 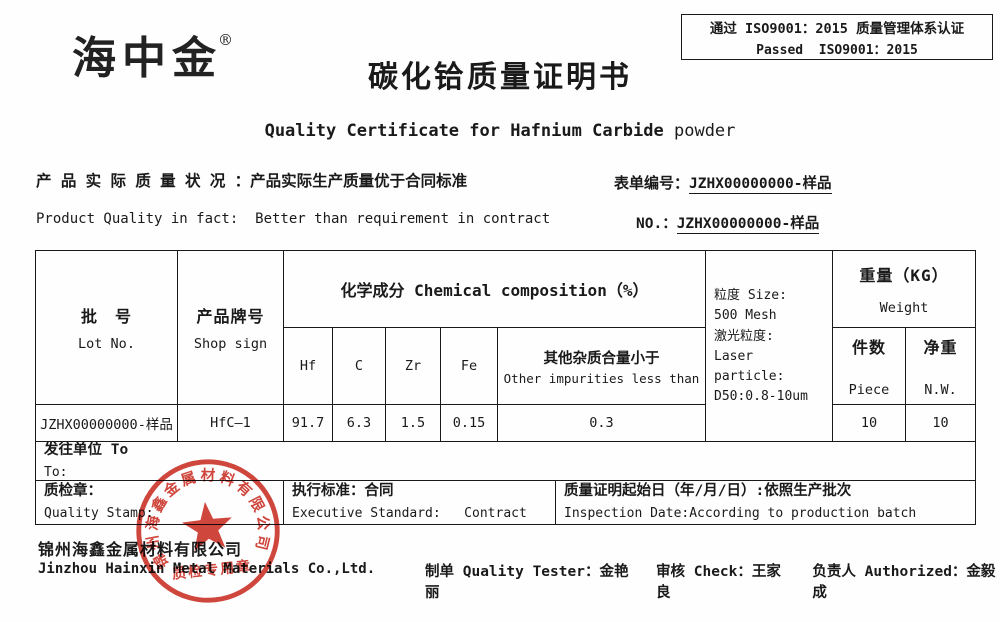 What do you see at coordinates (750, 295) in the screenshot?
I see `size-line-1: 粒度 Size:` at bounding box center [750, 295].